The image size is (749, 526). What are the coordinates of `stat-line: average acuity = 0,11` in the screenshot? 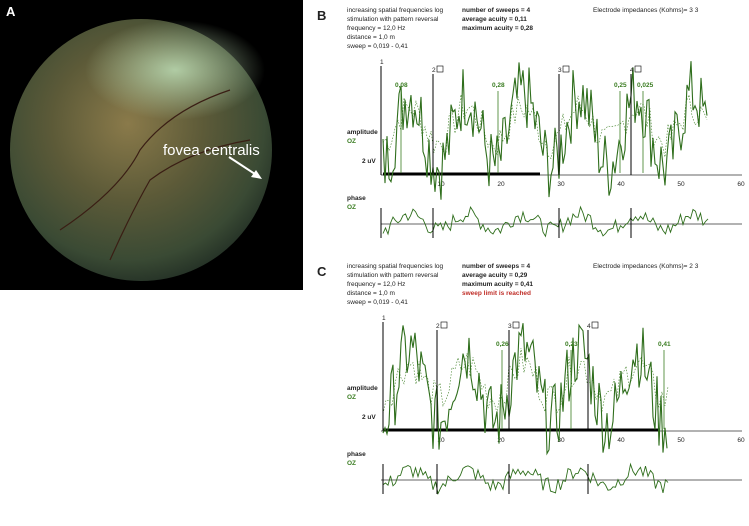 It's located at (494, 19).